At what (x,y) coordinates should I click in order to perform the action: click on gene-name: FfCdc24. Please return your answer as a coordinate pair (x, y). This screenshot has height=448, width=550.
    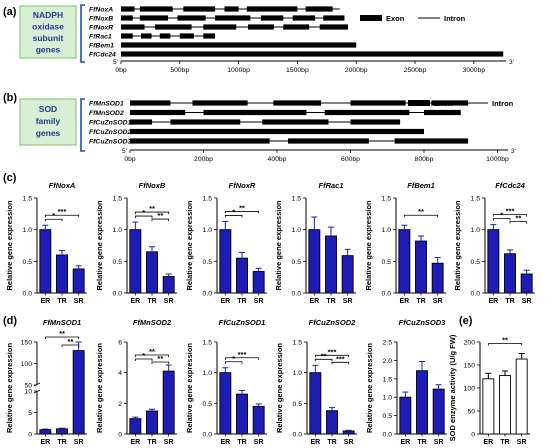
    Looking at the image, I should click on (102, 55).